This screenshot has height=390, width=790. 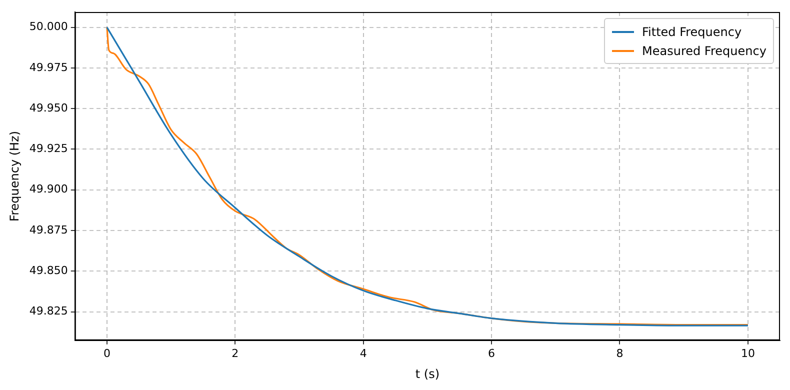 I want to click on y-tick-label: 49.900, so click(x=48, y=189).